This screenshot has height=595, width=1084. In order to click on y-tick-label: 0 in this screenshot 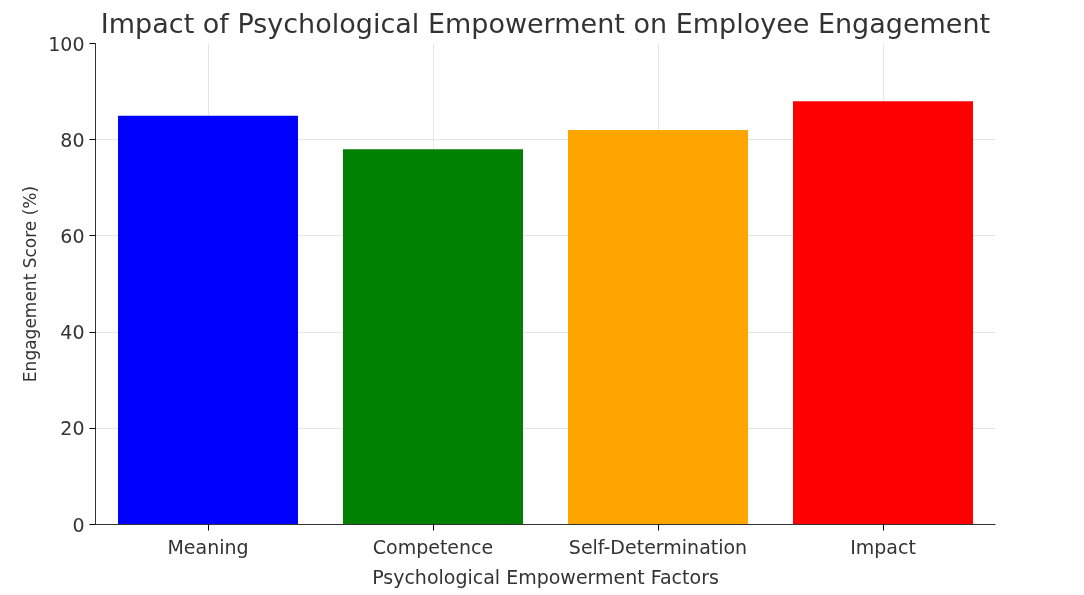, I will do `click(78, 524)`.